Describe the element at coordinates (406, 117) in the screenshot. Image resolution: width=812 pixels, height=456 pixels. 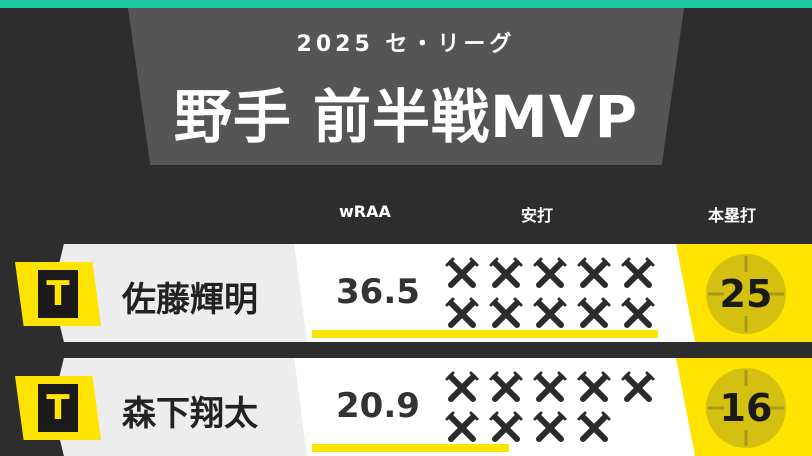
I see `page-title: 野手 前半戦MVP` at that location.